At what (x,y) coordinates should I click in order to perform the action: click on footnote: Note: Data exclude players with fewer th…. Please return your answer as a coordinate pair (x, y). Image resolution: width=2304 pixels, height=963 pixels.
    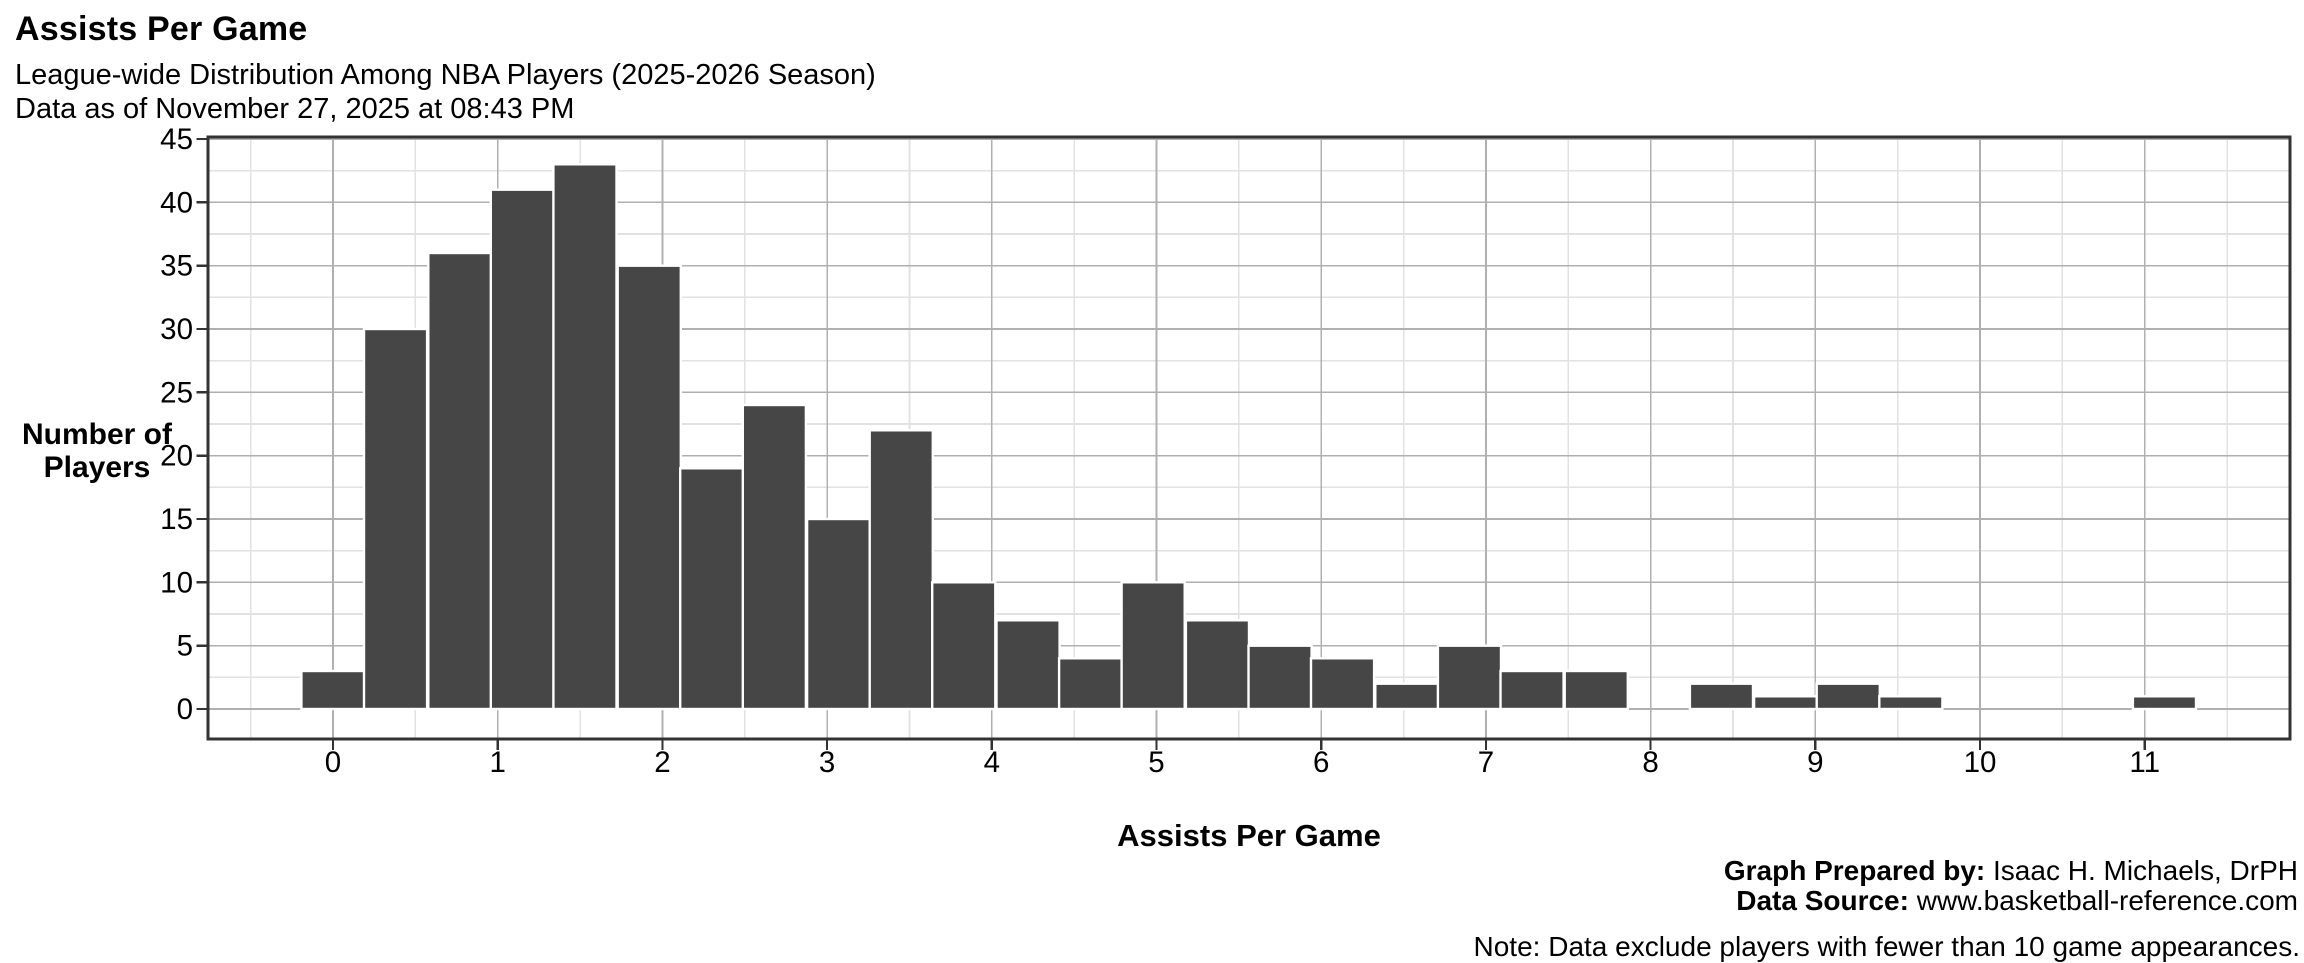
    Looking at the image, I should click on (1886, 946).